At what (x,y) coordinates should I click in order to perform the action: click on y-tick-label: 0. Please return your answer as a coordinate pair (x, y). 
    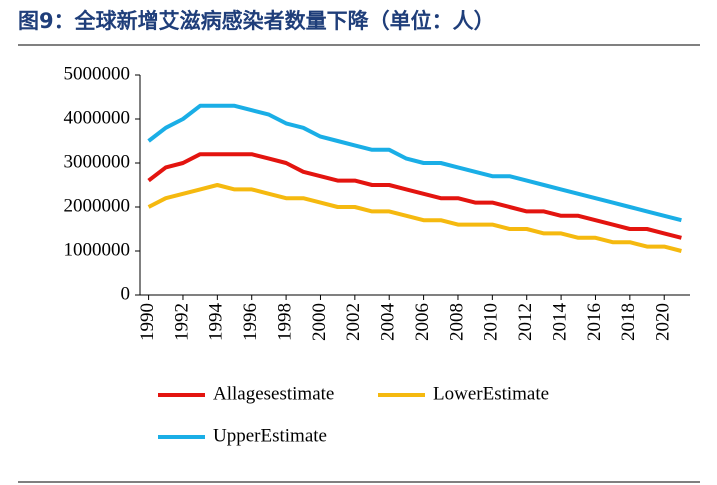
    Looking at the image, I should click on (126, 293).